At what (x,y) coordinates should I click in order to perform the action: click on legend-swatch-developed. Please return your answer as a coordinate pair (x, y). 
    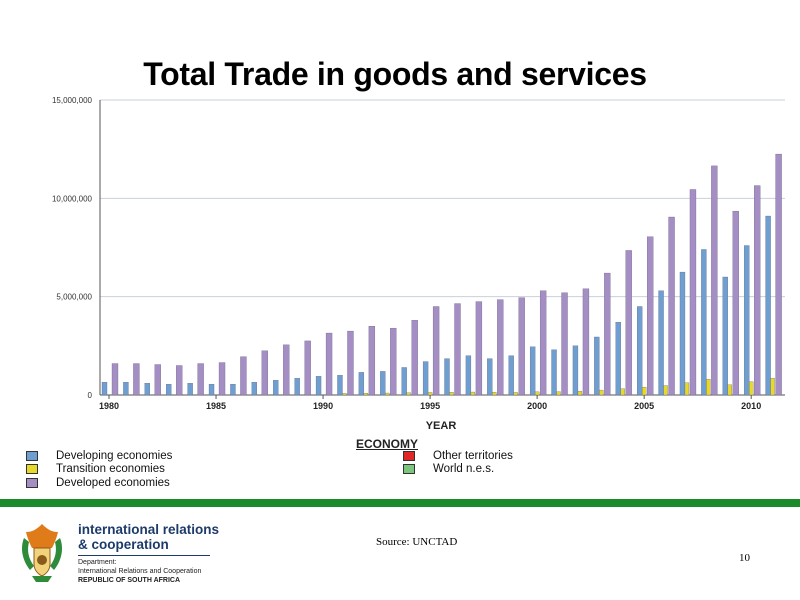
    Looking at the image, I should click on (32, 482).